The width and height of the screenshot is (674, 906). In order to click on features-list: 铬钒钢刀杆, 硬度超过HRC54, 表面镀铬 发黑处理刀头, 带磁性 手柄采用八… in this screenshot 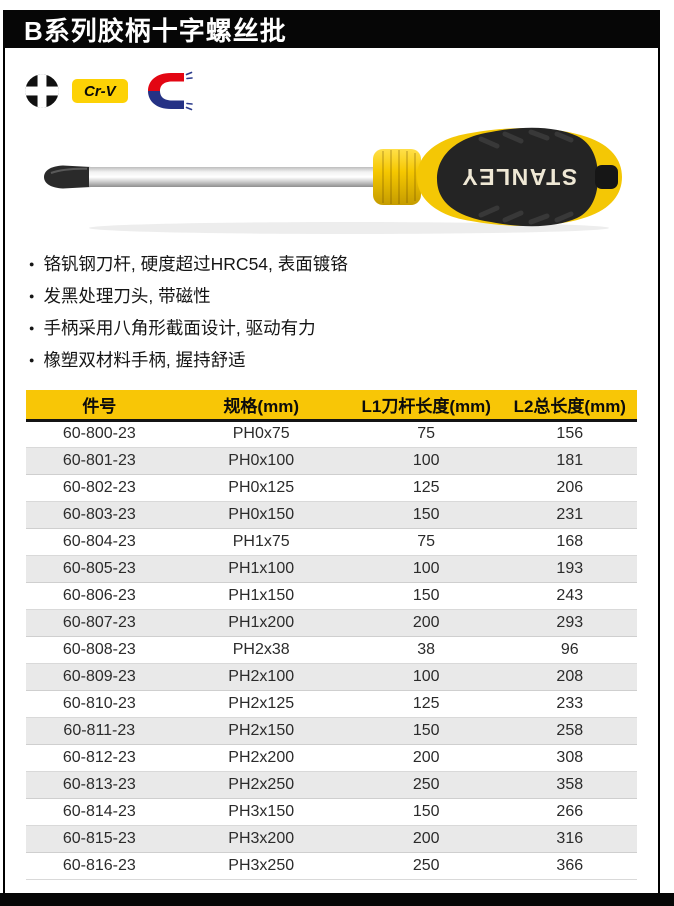, I will do `click(343, 314)`.